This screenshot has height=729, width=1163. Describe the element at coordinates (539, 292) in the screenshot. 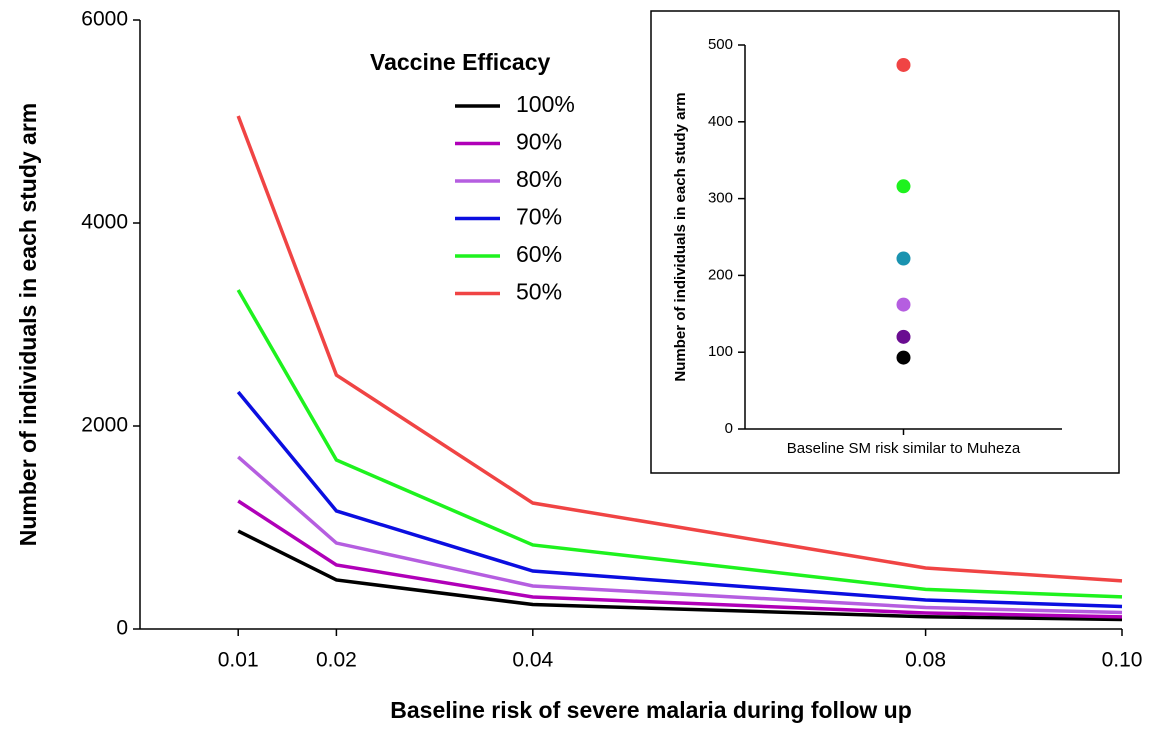

I see `legend-label: 50%` at that location.